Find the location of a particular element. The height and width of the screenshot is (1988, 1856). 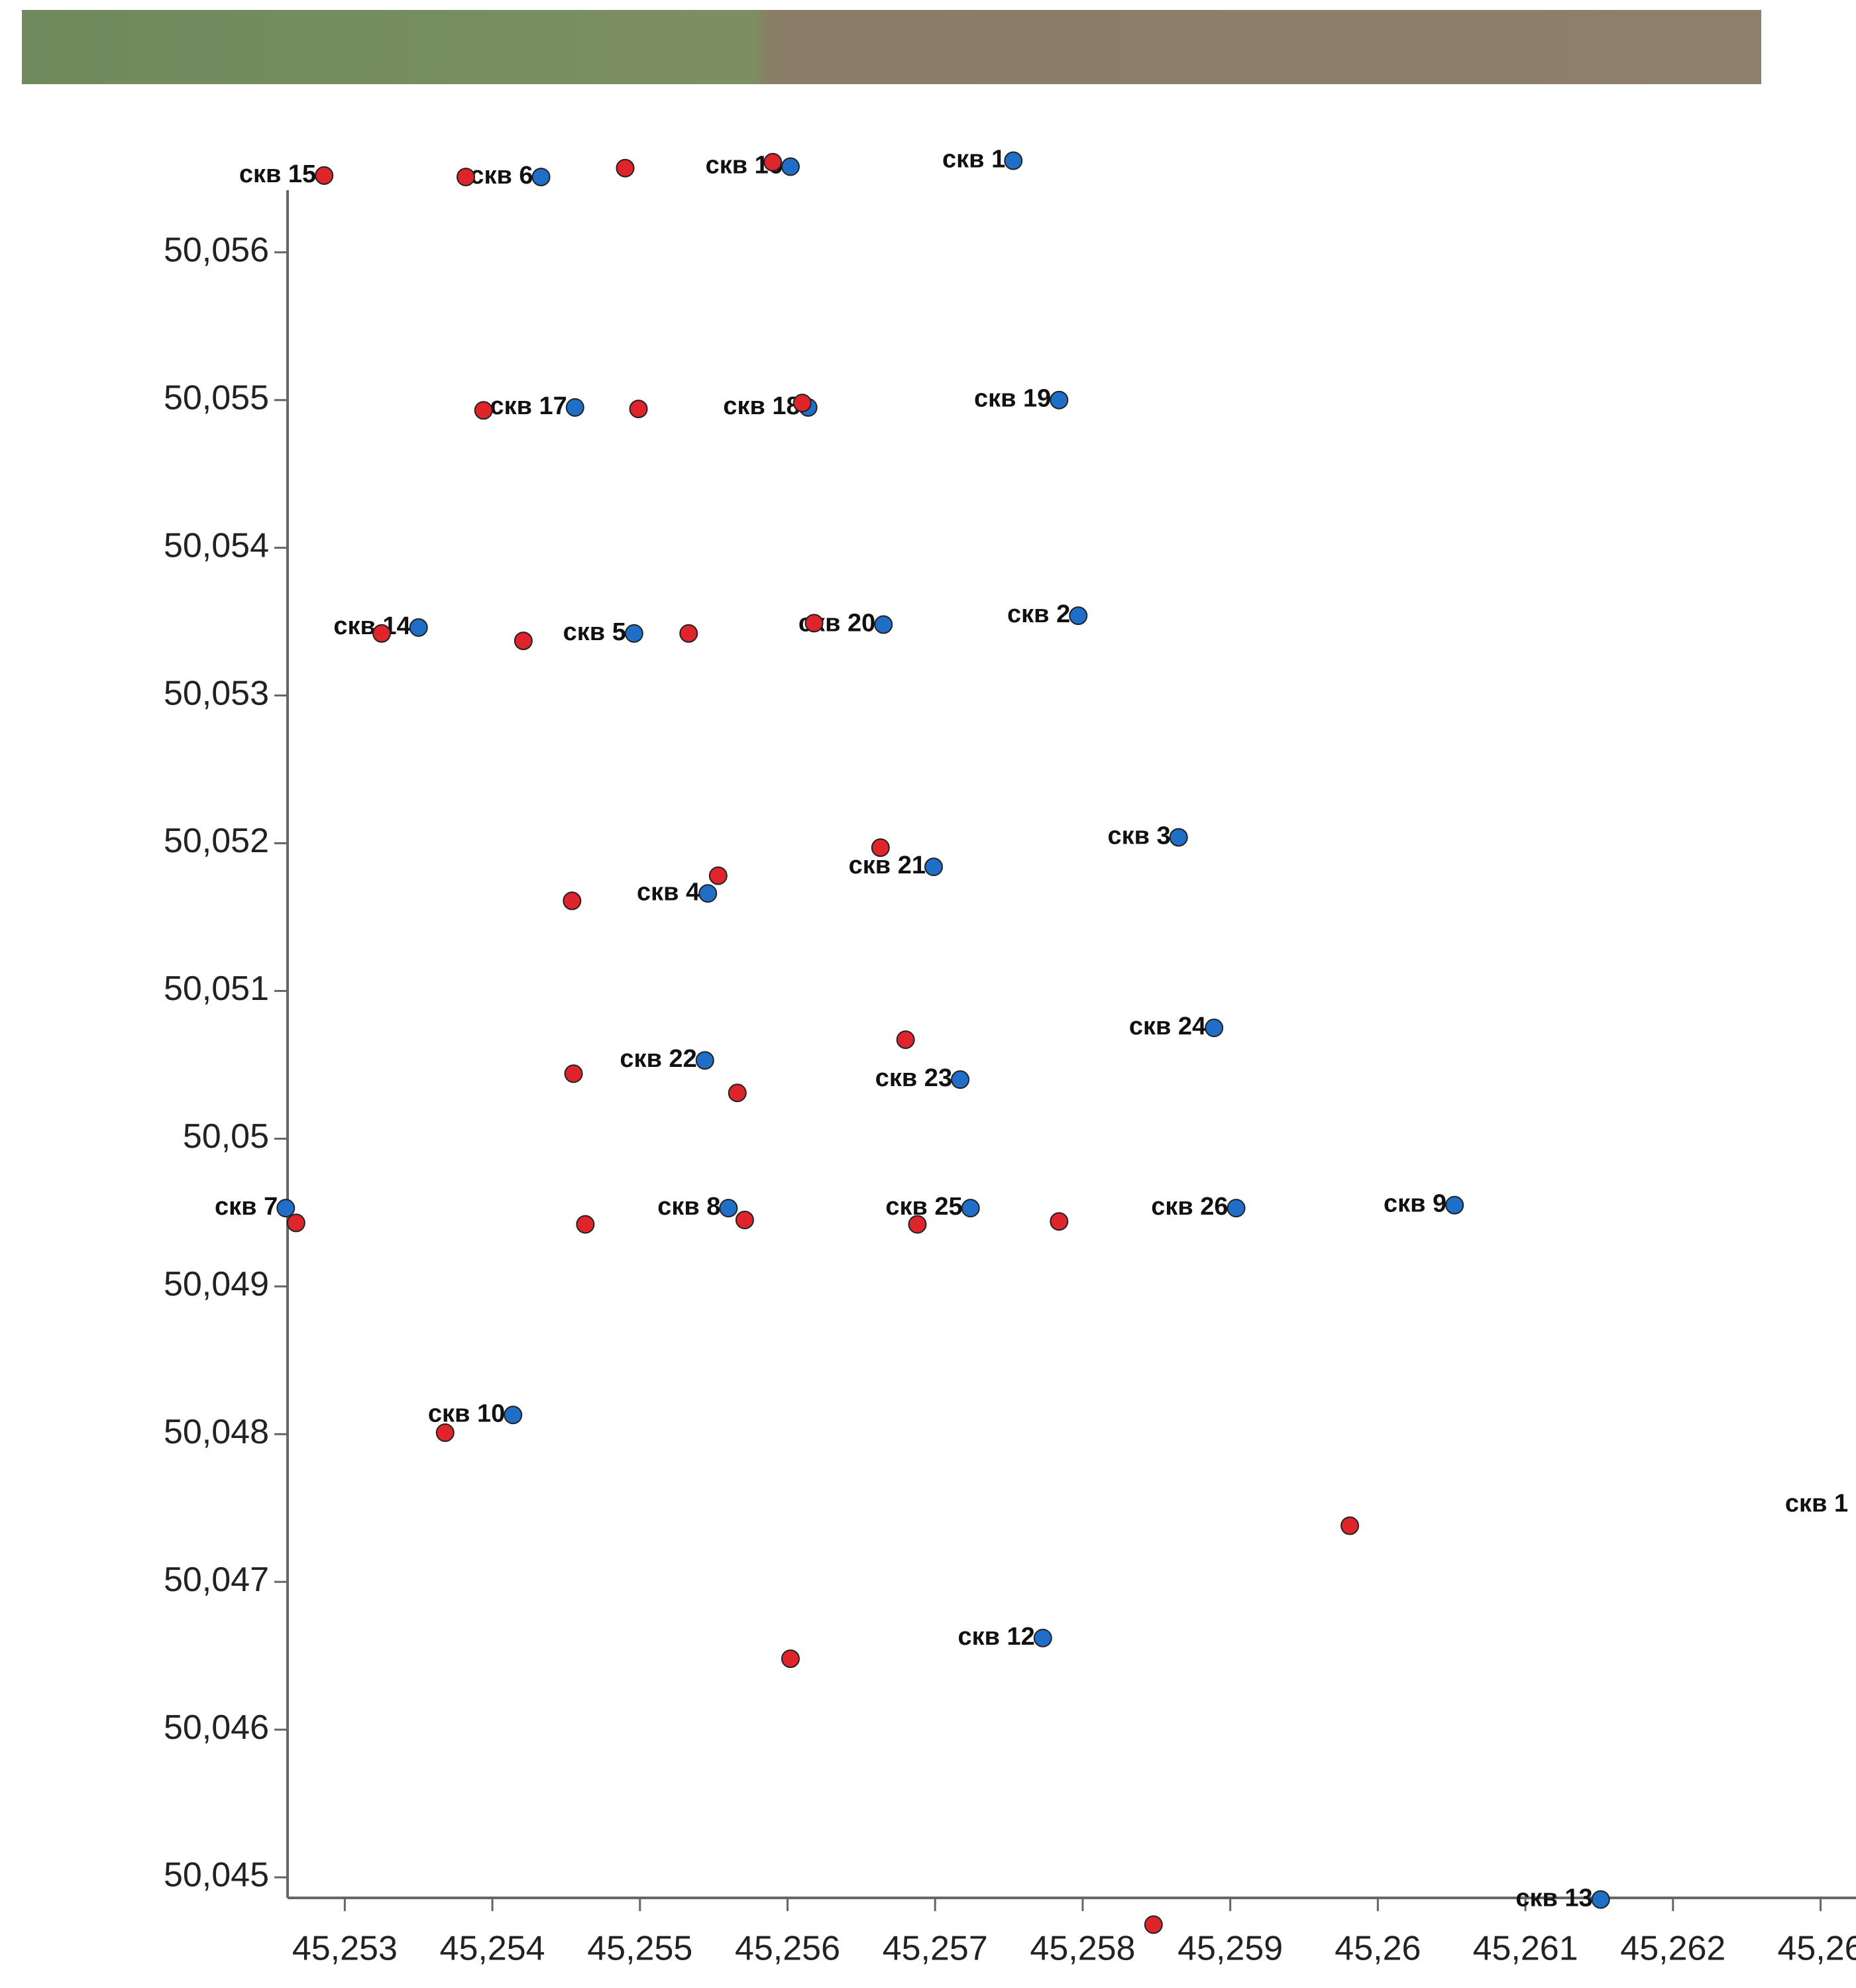

x-tick-label: 45,254 is located at coordinates (492, 1949).